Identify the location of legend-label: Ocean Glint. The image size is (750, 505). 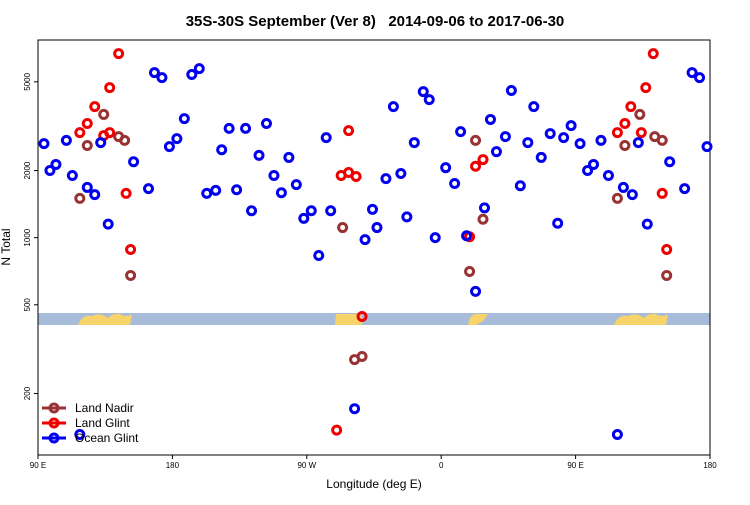
(107, 438).